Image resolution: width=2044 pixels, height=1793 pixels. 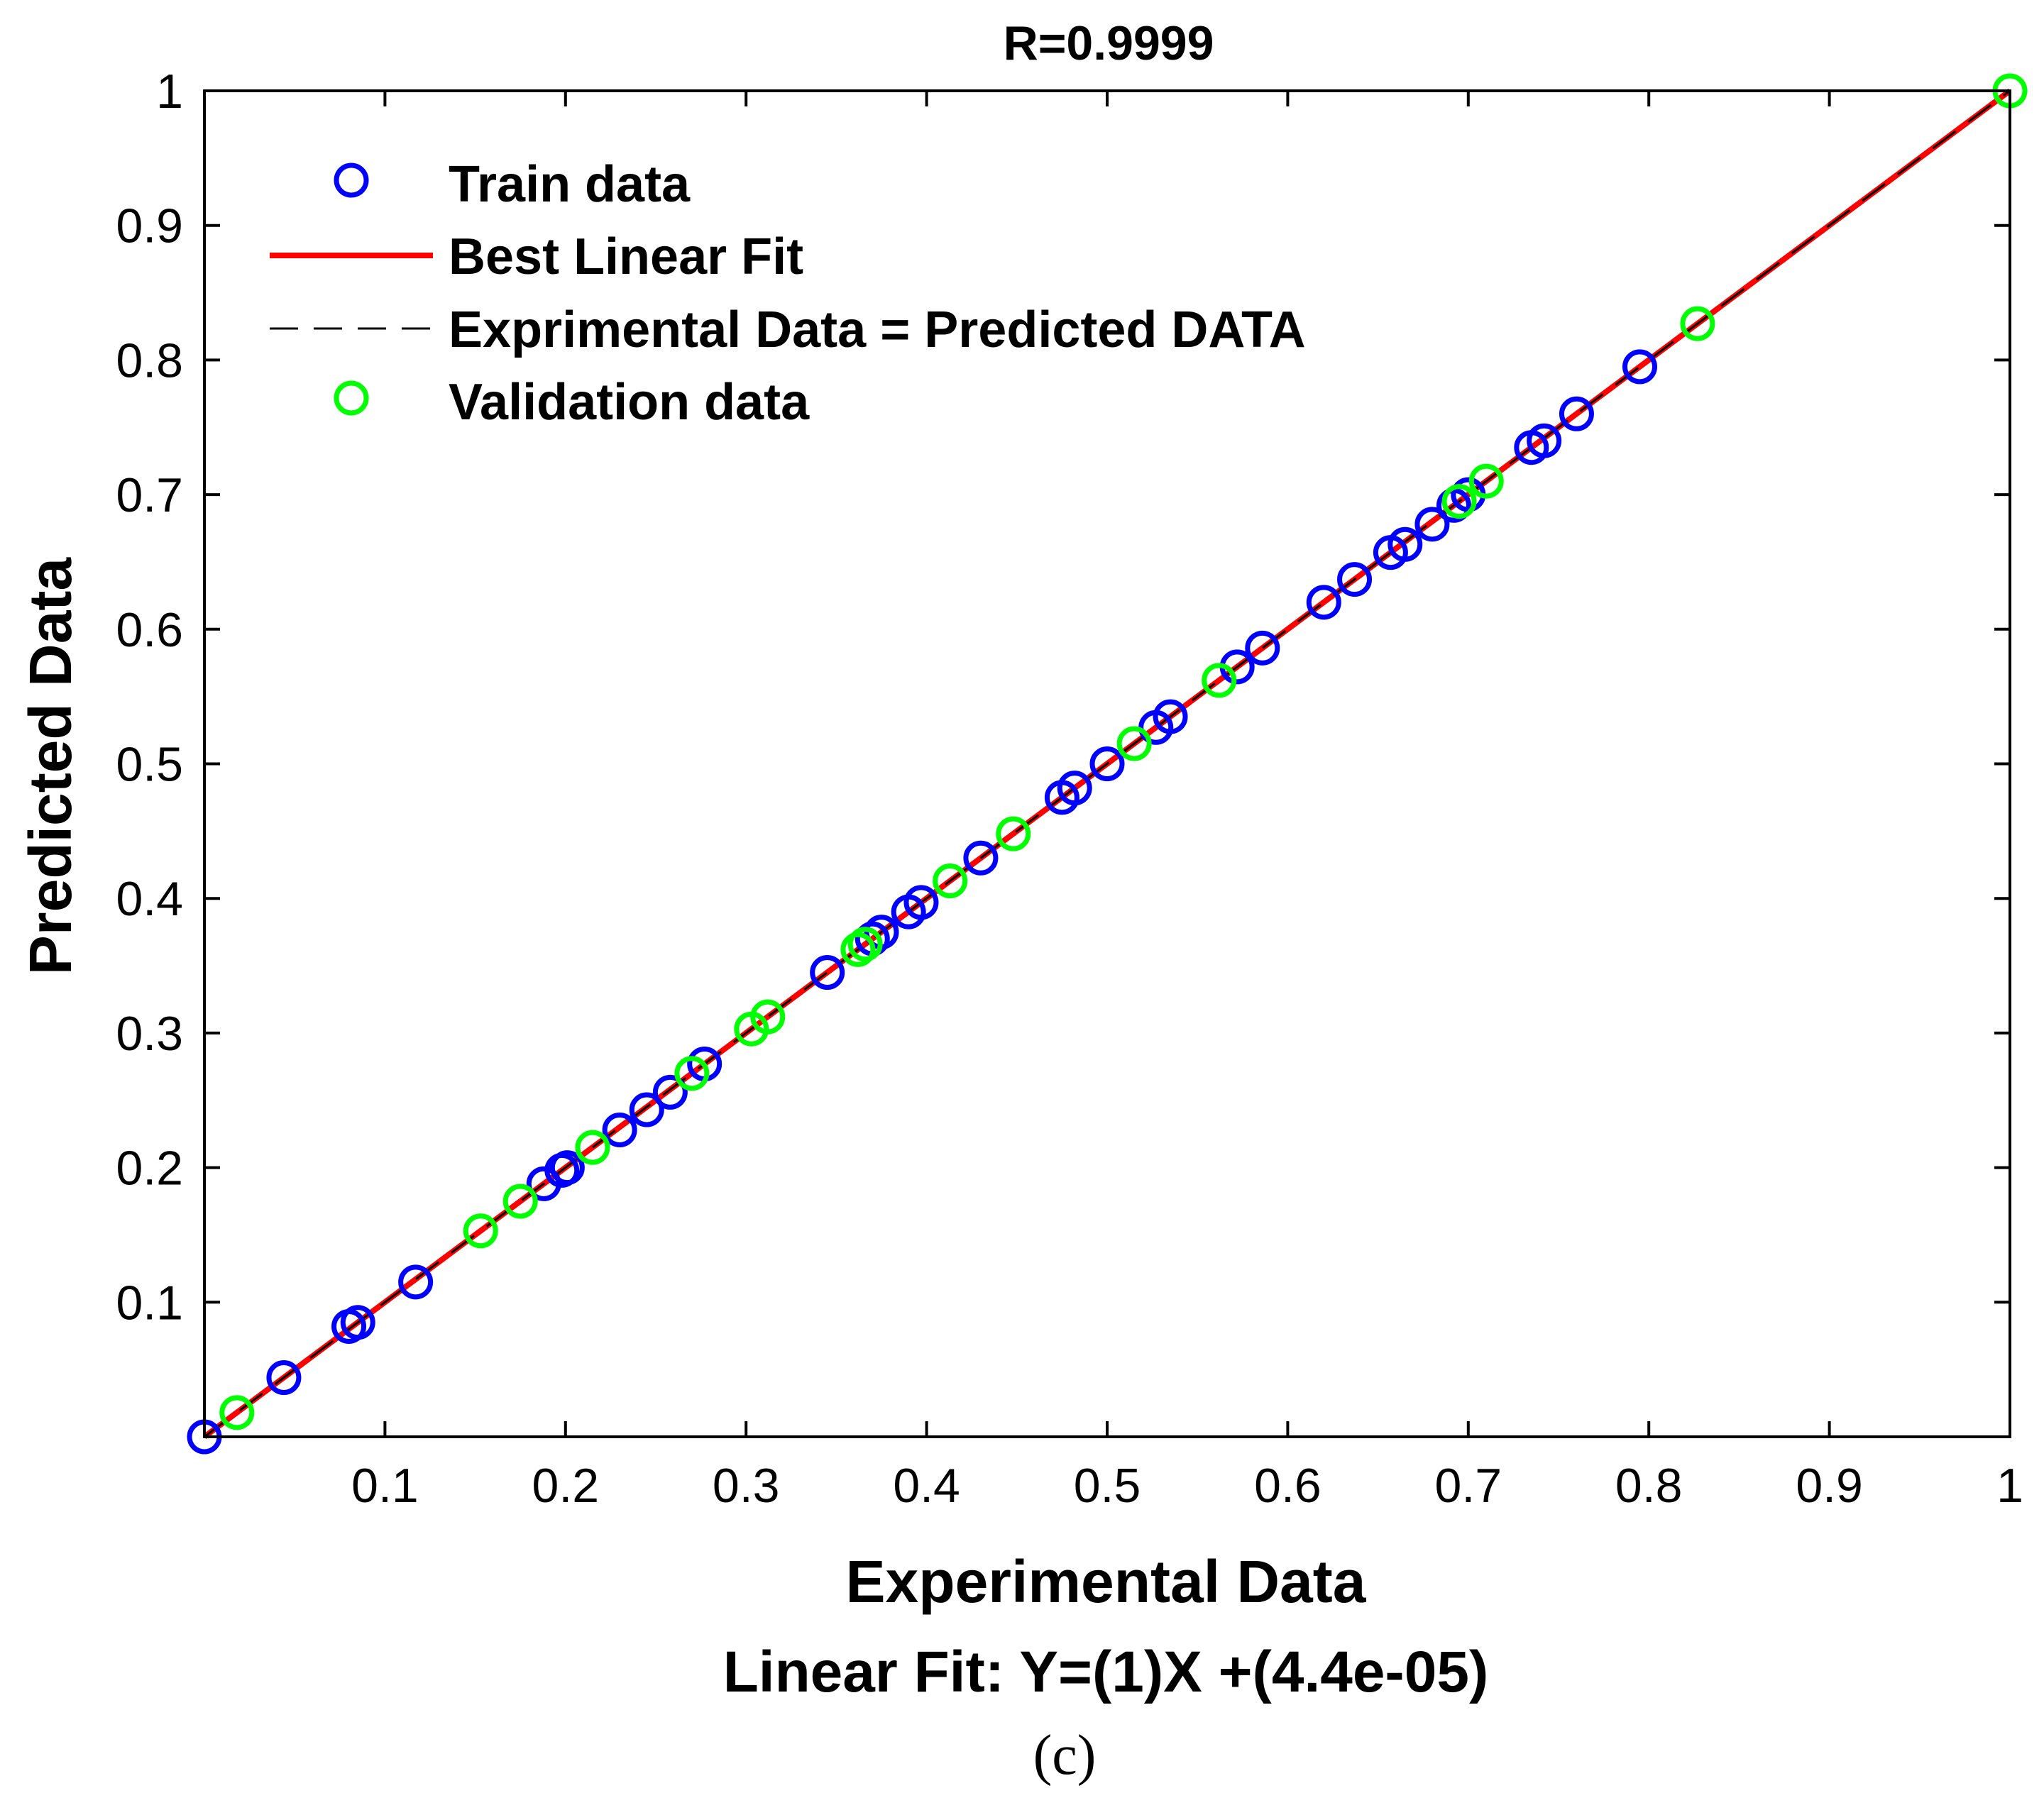 What do you see at coordinates (1106, 1672) in the screenshot?
I see `fit-equation: Linear Fit: Y=(1)X +(4.4e-05)` at bounding box center [1106, 1672].